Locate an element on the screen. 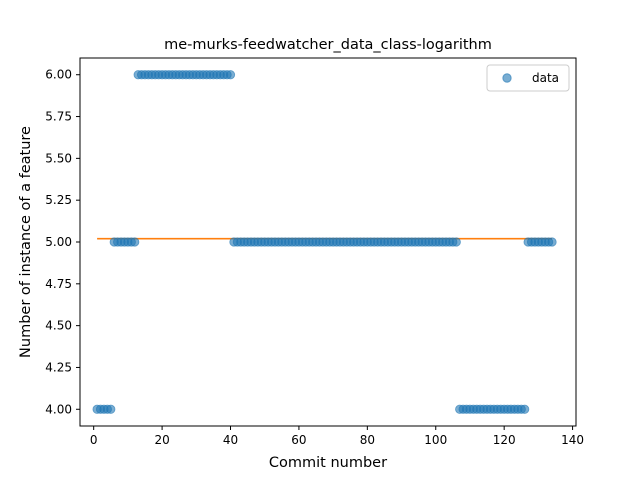  y-axis-label: Number of instance of a feature is located at coordinates (26, 242).